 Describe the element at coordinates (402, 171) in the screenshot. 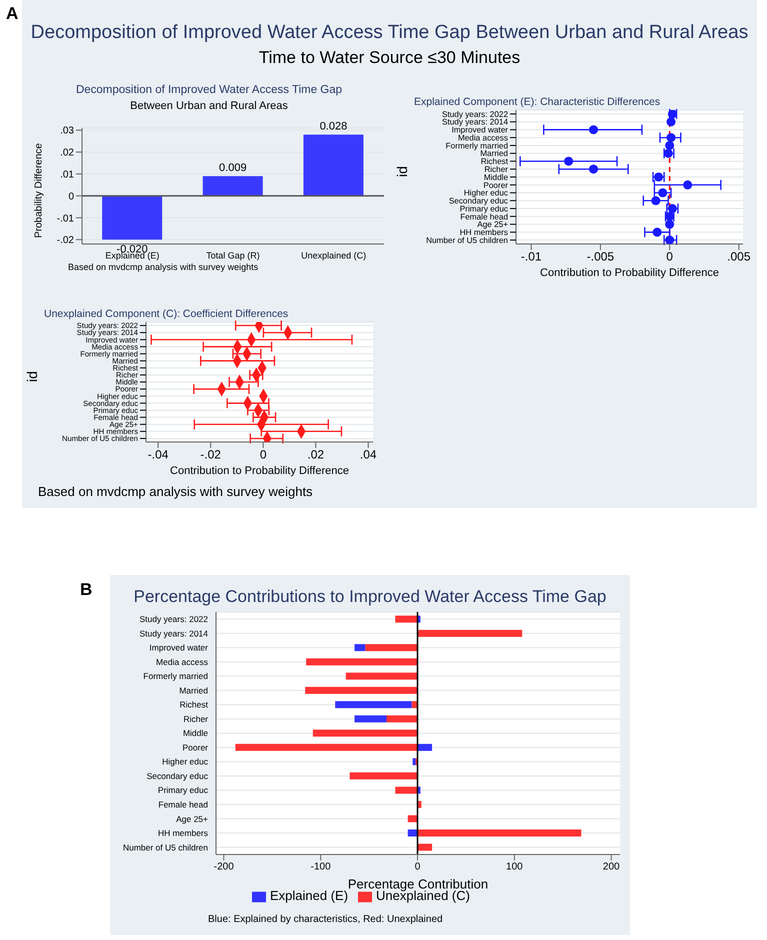

I see `y-axis-title: id` at that location.